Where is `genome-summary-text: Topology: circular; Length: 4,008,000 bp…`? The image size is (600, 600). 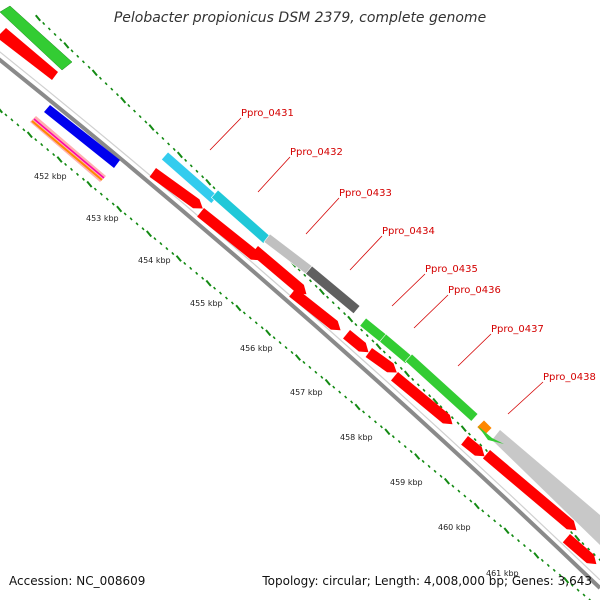
genome-summary-text: Topology: circular; Length: 4,008,000 bp… is located at coordinates (427, 581).